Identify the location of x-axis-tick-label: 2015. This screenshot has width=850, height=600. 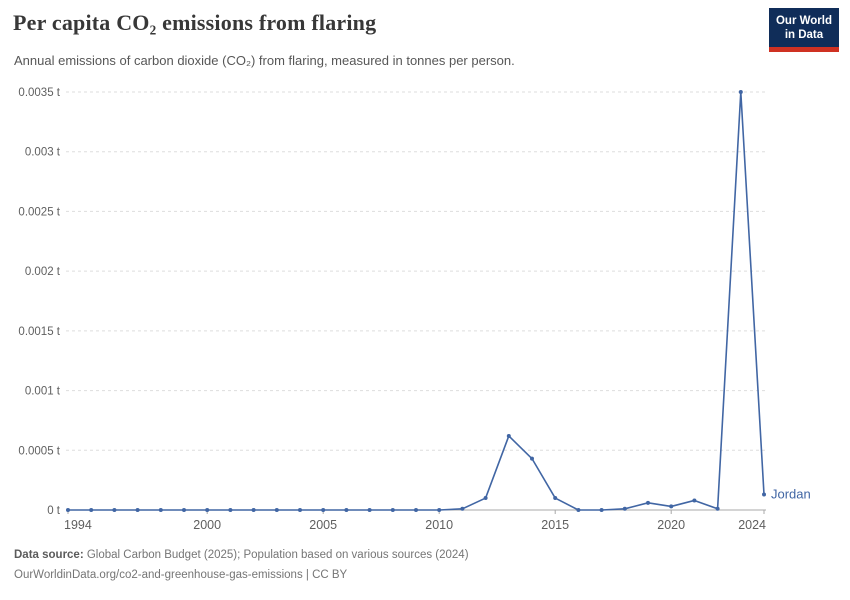
(555, 525).